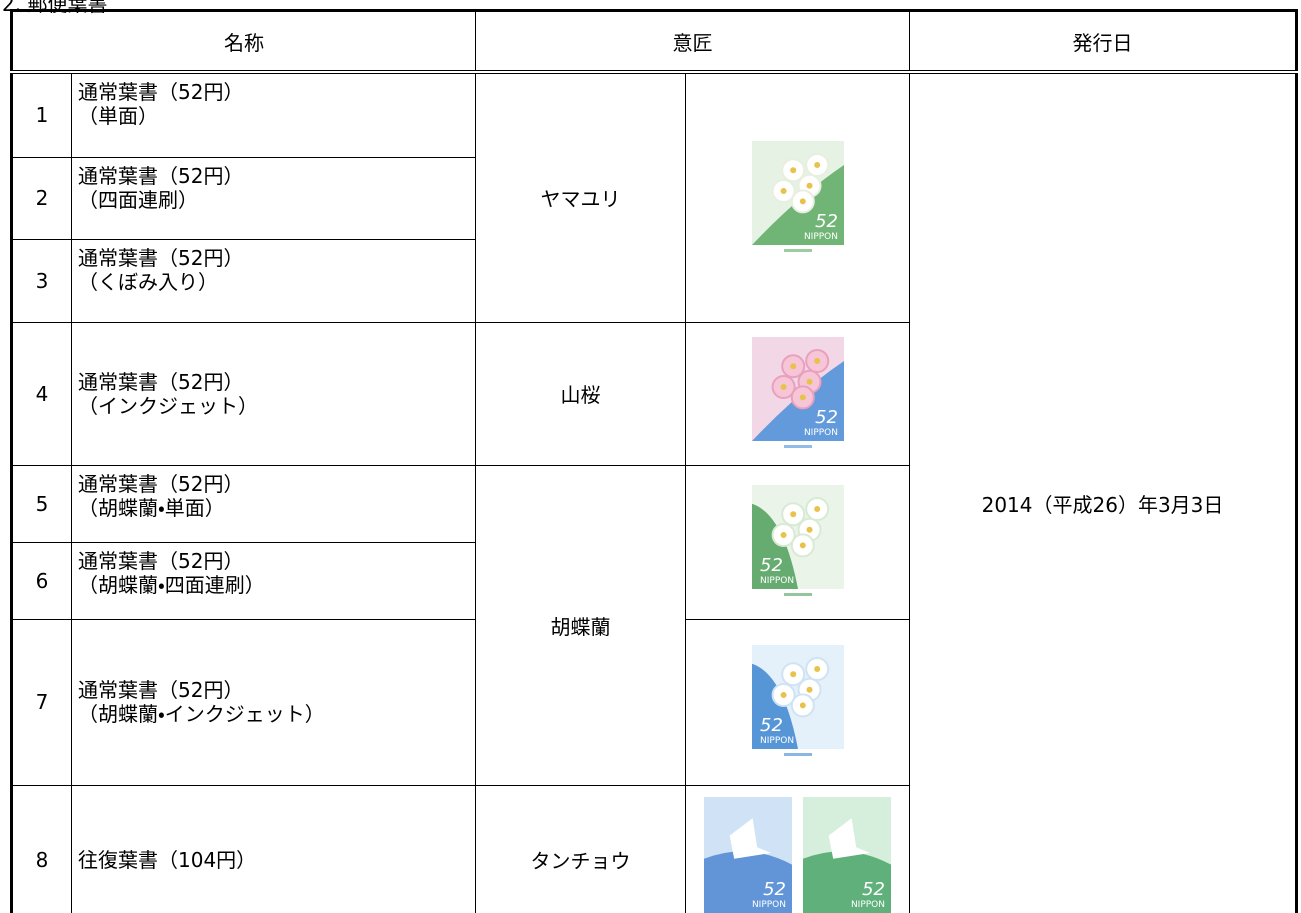 The image size is (1301, 913). What do you see at coordinates (580, 393) in the screenshot?
I see `design-name: 山桜` at bounding box center [580, 393].